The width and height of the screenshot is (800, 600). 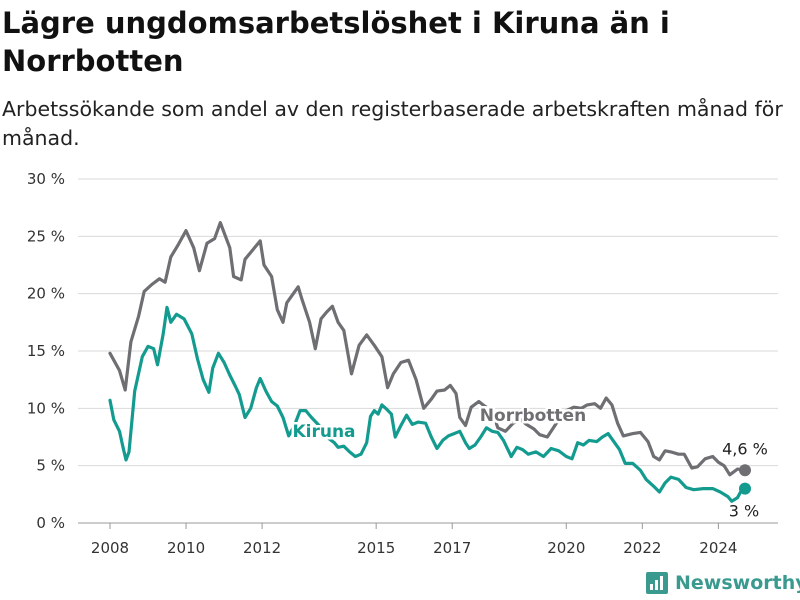 I want to click on y-tick-label: 20 %, so click(x=46, y=294).